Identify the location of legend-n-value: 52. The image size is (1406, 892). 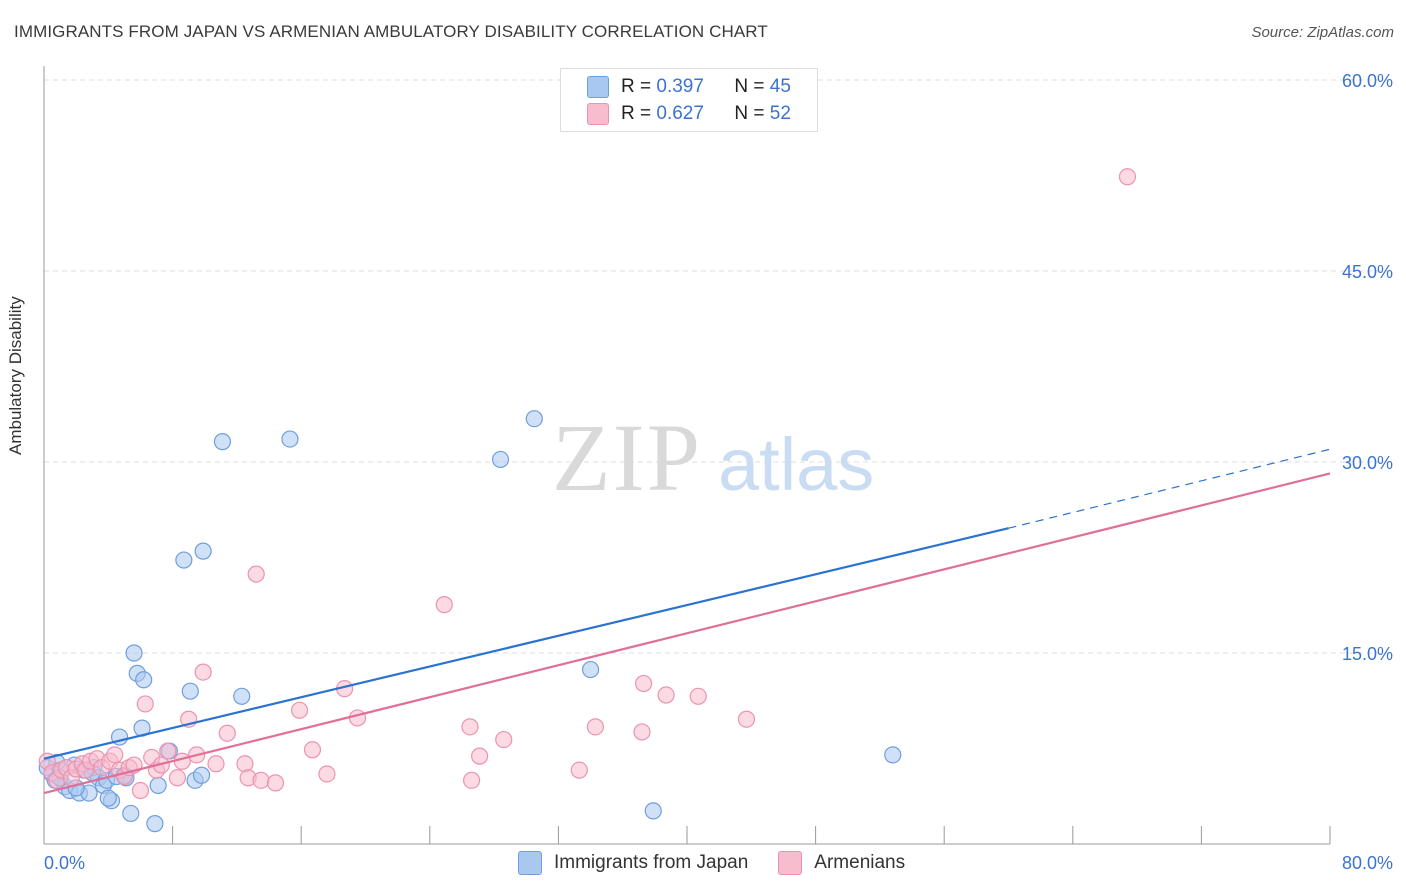
(780, 113).